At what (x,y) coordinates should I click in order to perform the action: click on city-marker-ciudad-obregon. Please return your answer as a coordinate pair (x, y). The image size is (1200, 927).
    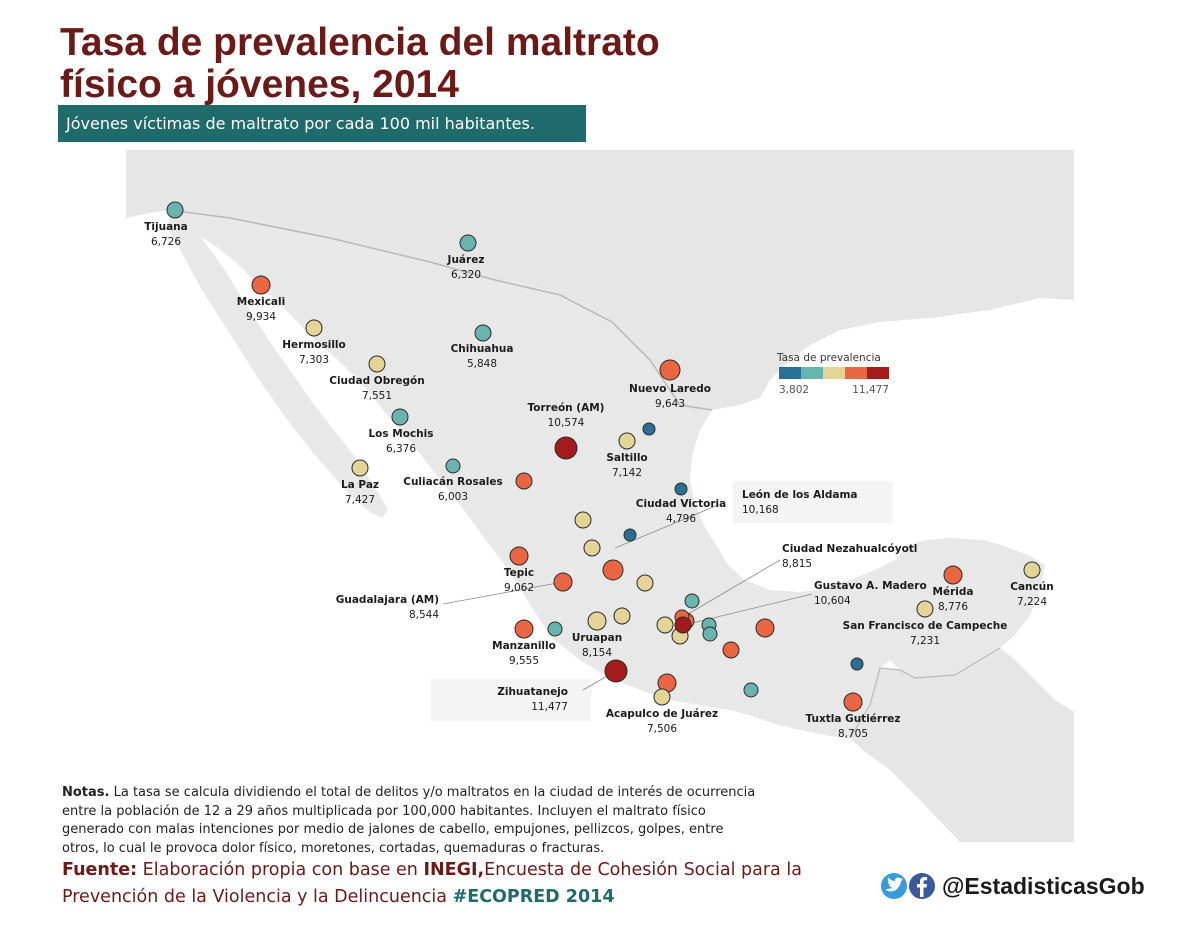
    Looking at the image, I should click on (377, 364).